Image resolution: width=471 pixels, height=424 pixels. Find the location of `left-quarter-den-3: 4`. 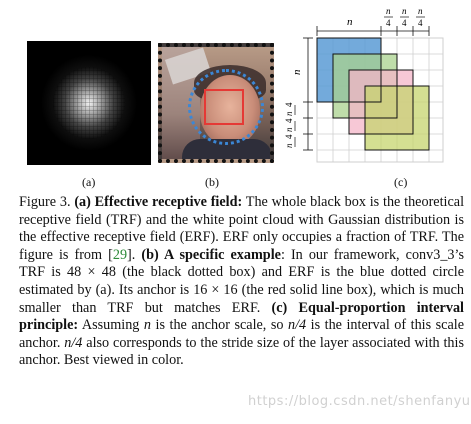

left-quarter-den-3: 4 is located at coordinates (289, 136).